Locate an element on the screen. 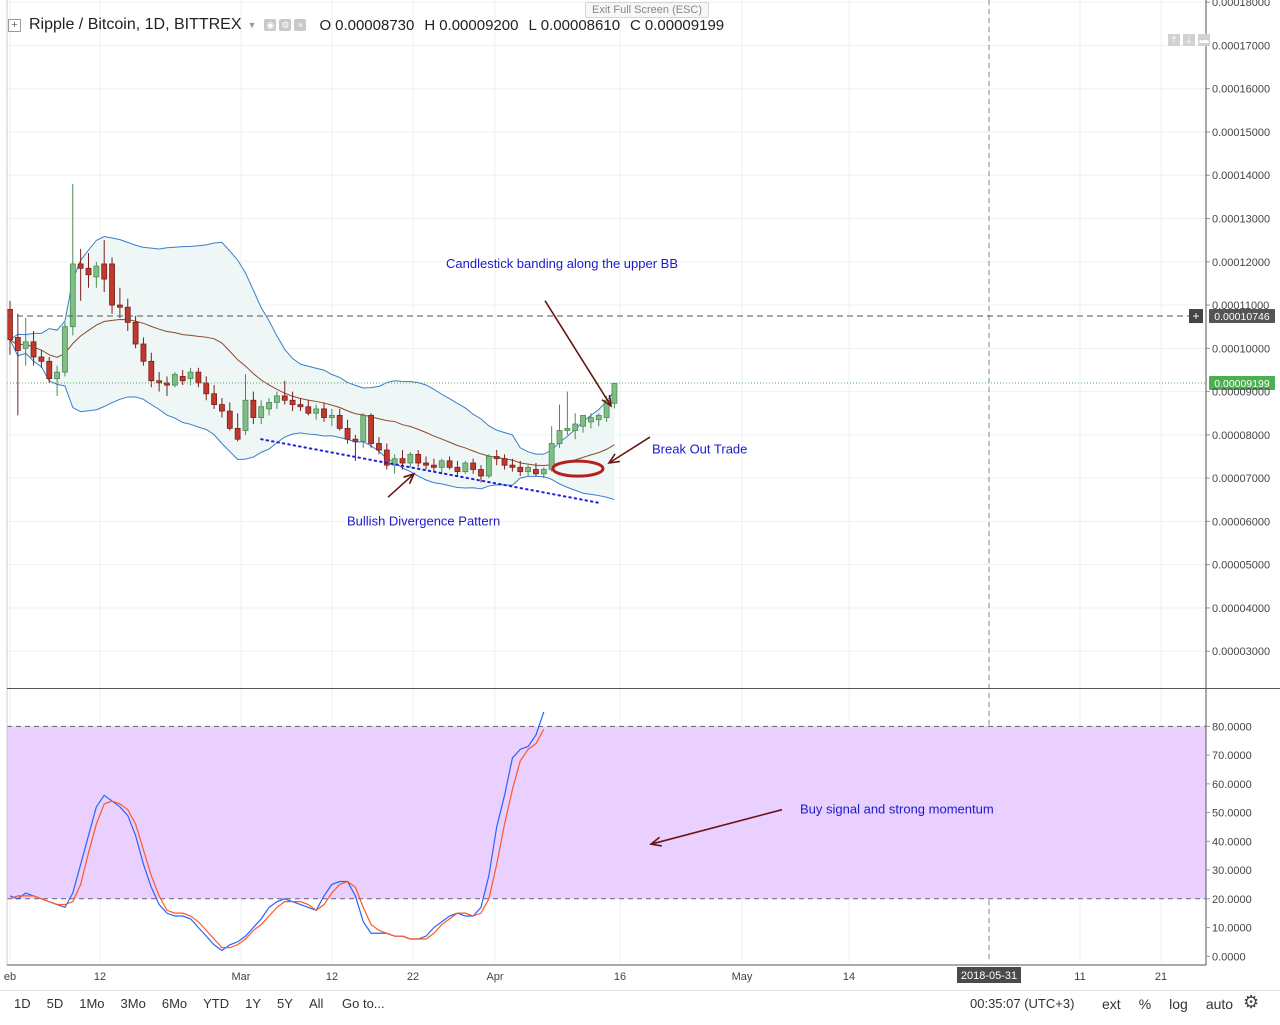  auto-toggle: auto is located at coordinates (1219, 1004).